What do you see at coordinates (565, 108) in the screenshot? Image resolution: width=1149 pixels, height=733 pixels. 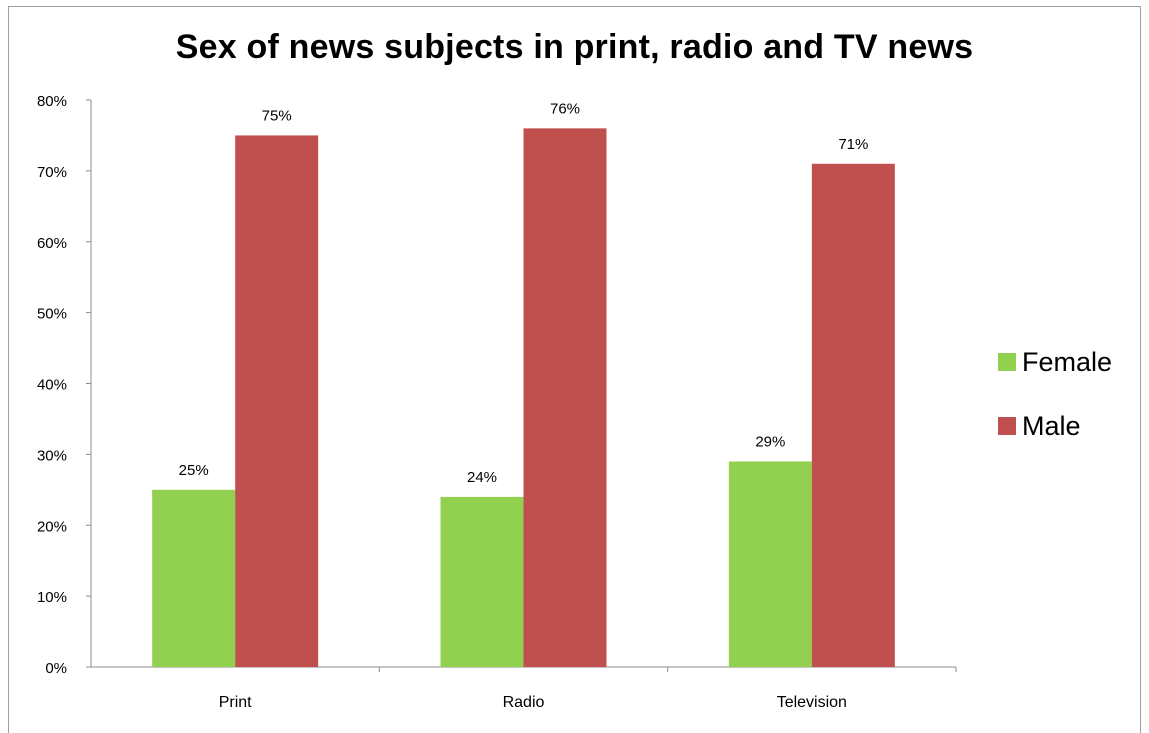 I see `data-label: 76%` at bounding box center [565, 108].